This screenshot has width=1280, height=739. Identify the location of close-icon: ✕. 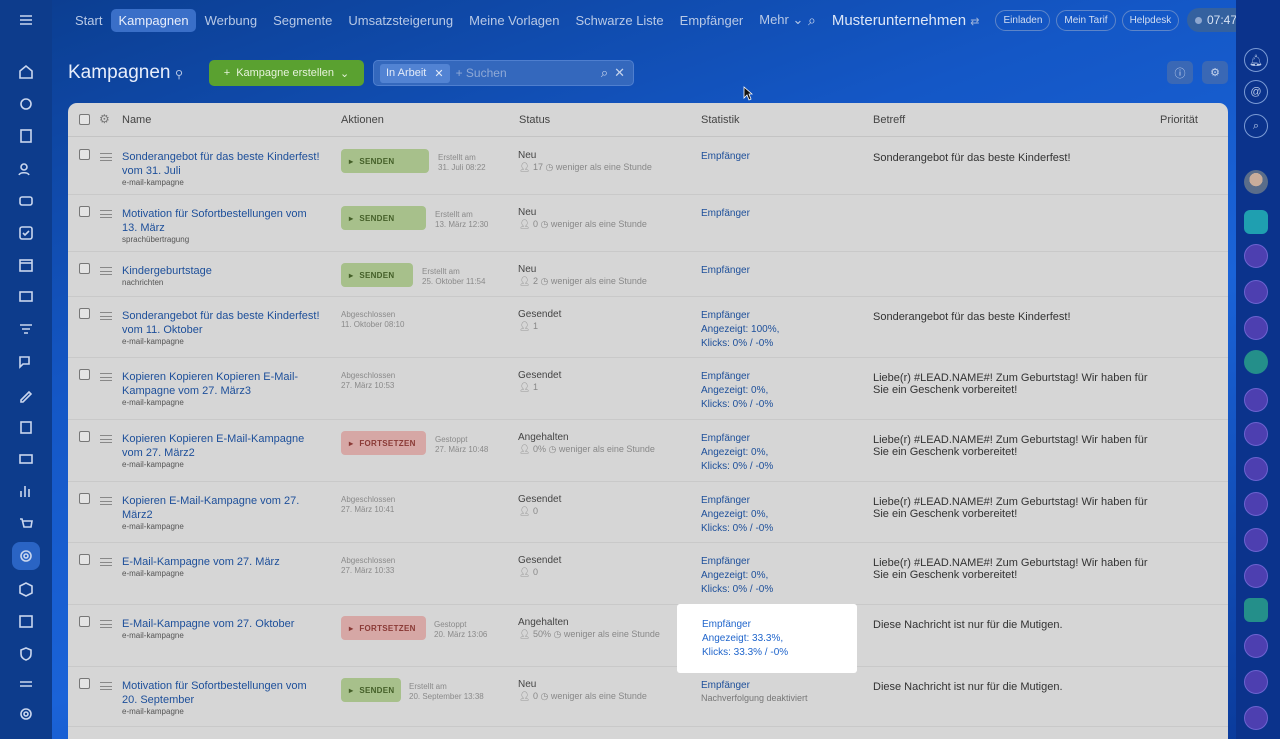
(439, 73).